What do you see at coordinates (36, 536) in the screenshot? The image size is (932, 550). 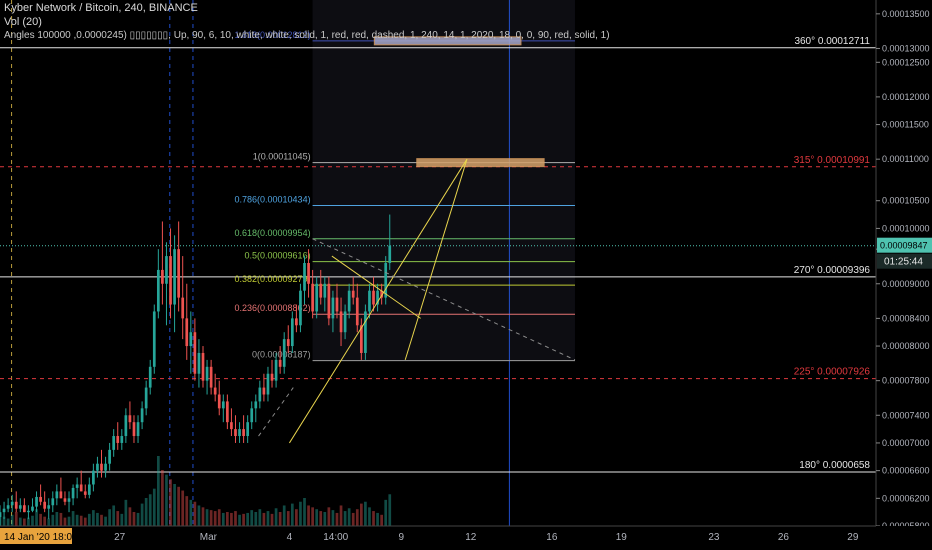 I see `date-badge` at bounding box center [36, 536].